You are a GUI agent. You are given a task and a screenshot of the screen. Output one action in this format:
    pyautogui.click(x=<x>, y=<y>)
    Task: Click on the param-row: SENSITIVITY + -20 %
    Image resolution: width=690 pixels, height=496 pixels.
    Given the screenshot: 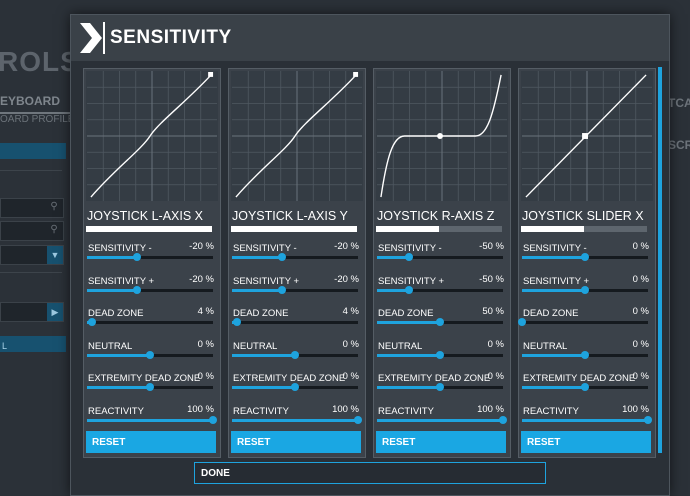 What is the action you would take?
    pyautogui.click(x=152, y=286)
    